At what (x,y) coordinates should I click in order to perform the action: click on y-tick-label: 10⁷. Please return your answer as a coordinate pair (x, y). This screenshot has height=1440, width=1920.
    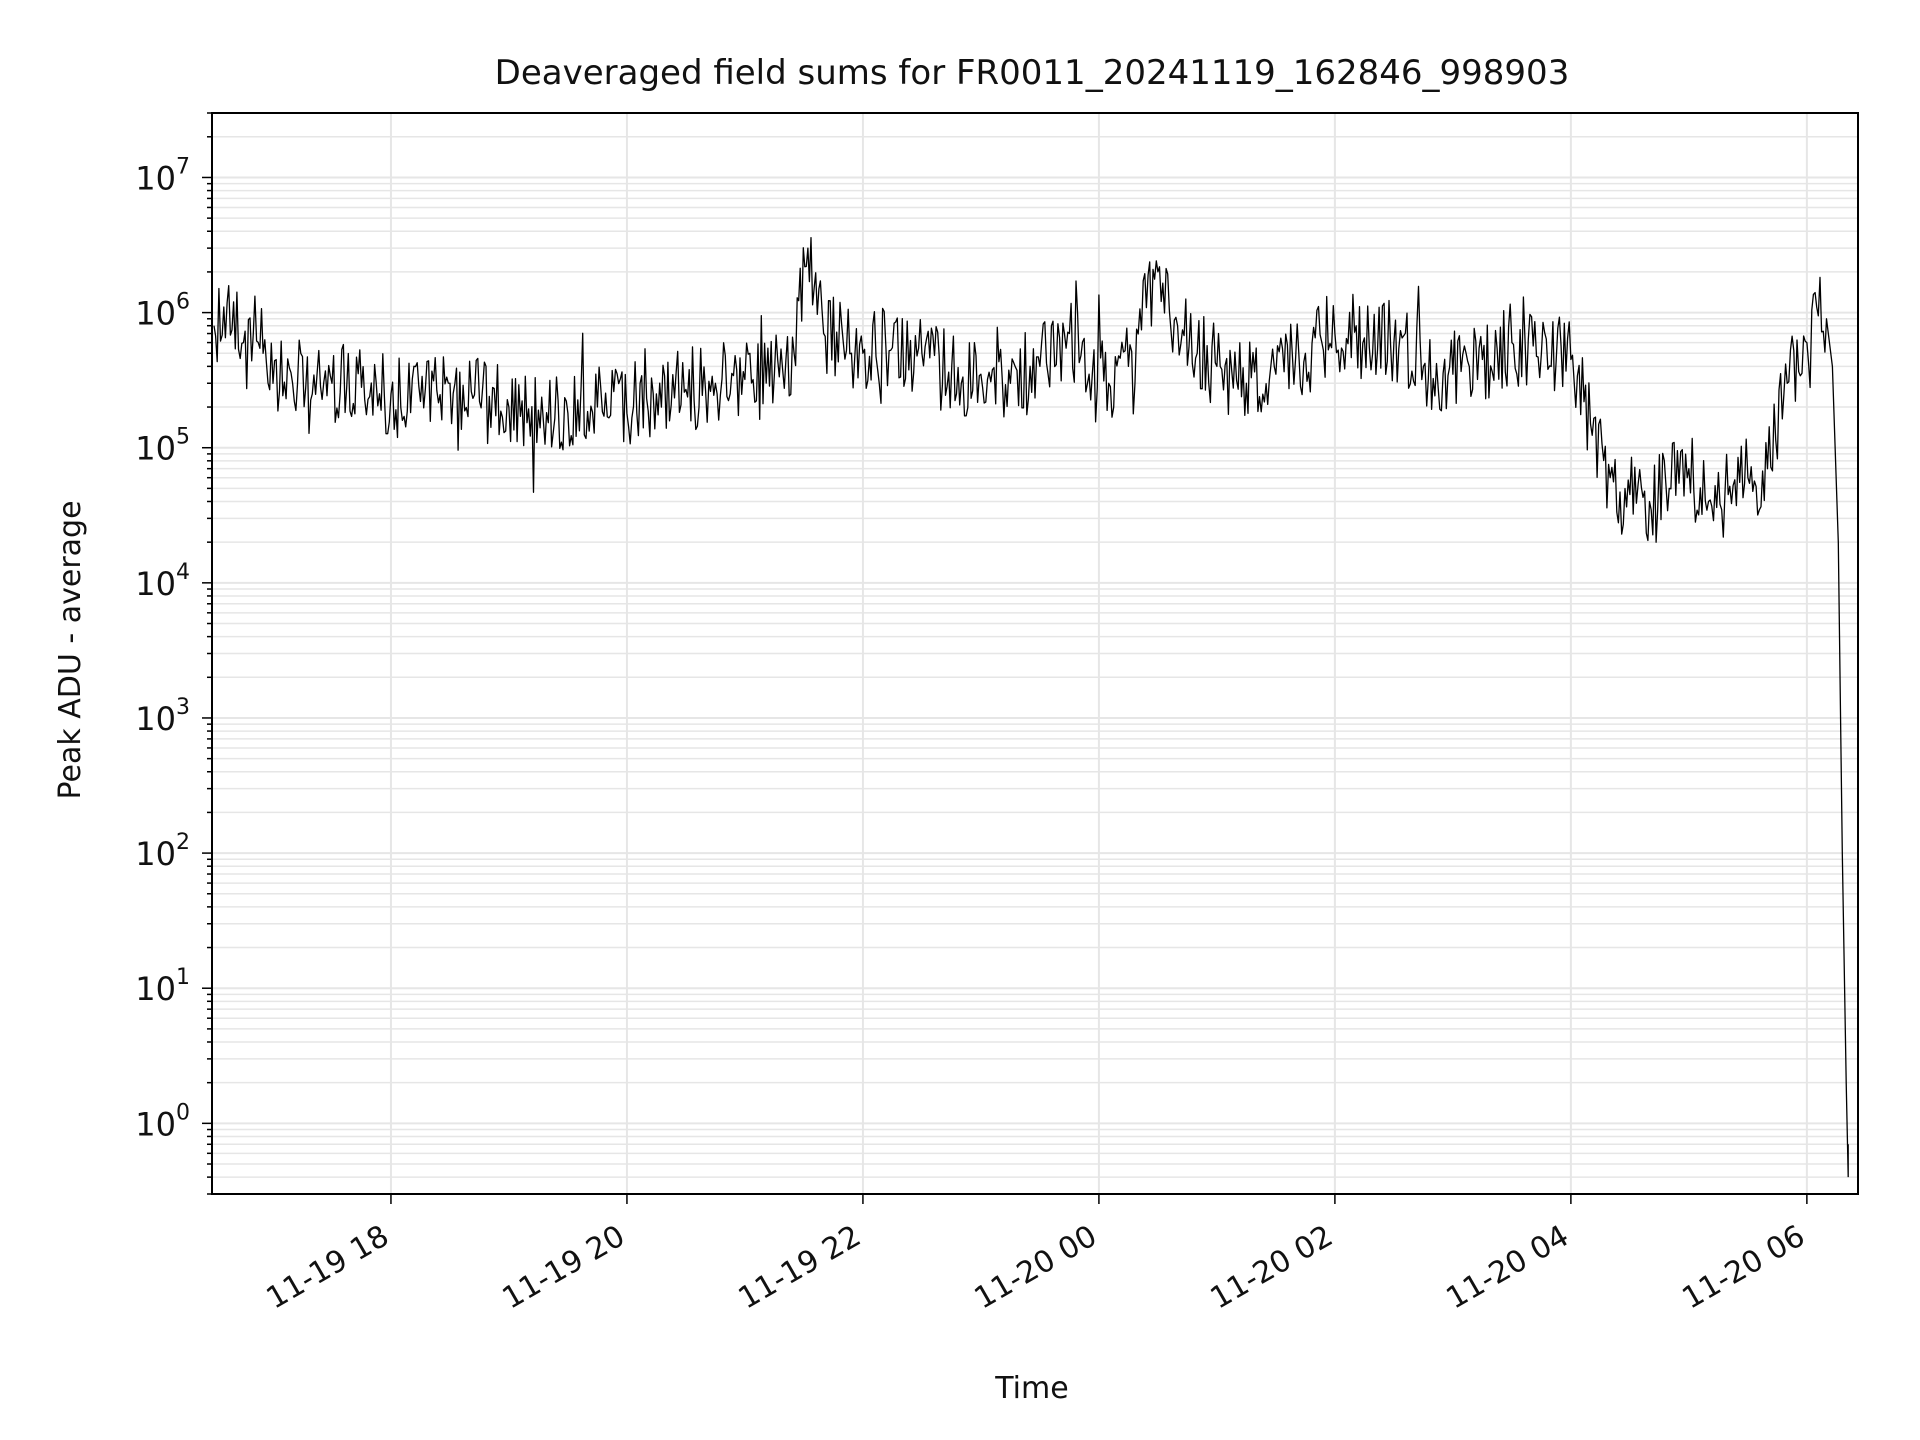
    Looking at the image, I should click on (162, 175).